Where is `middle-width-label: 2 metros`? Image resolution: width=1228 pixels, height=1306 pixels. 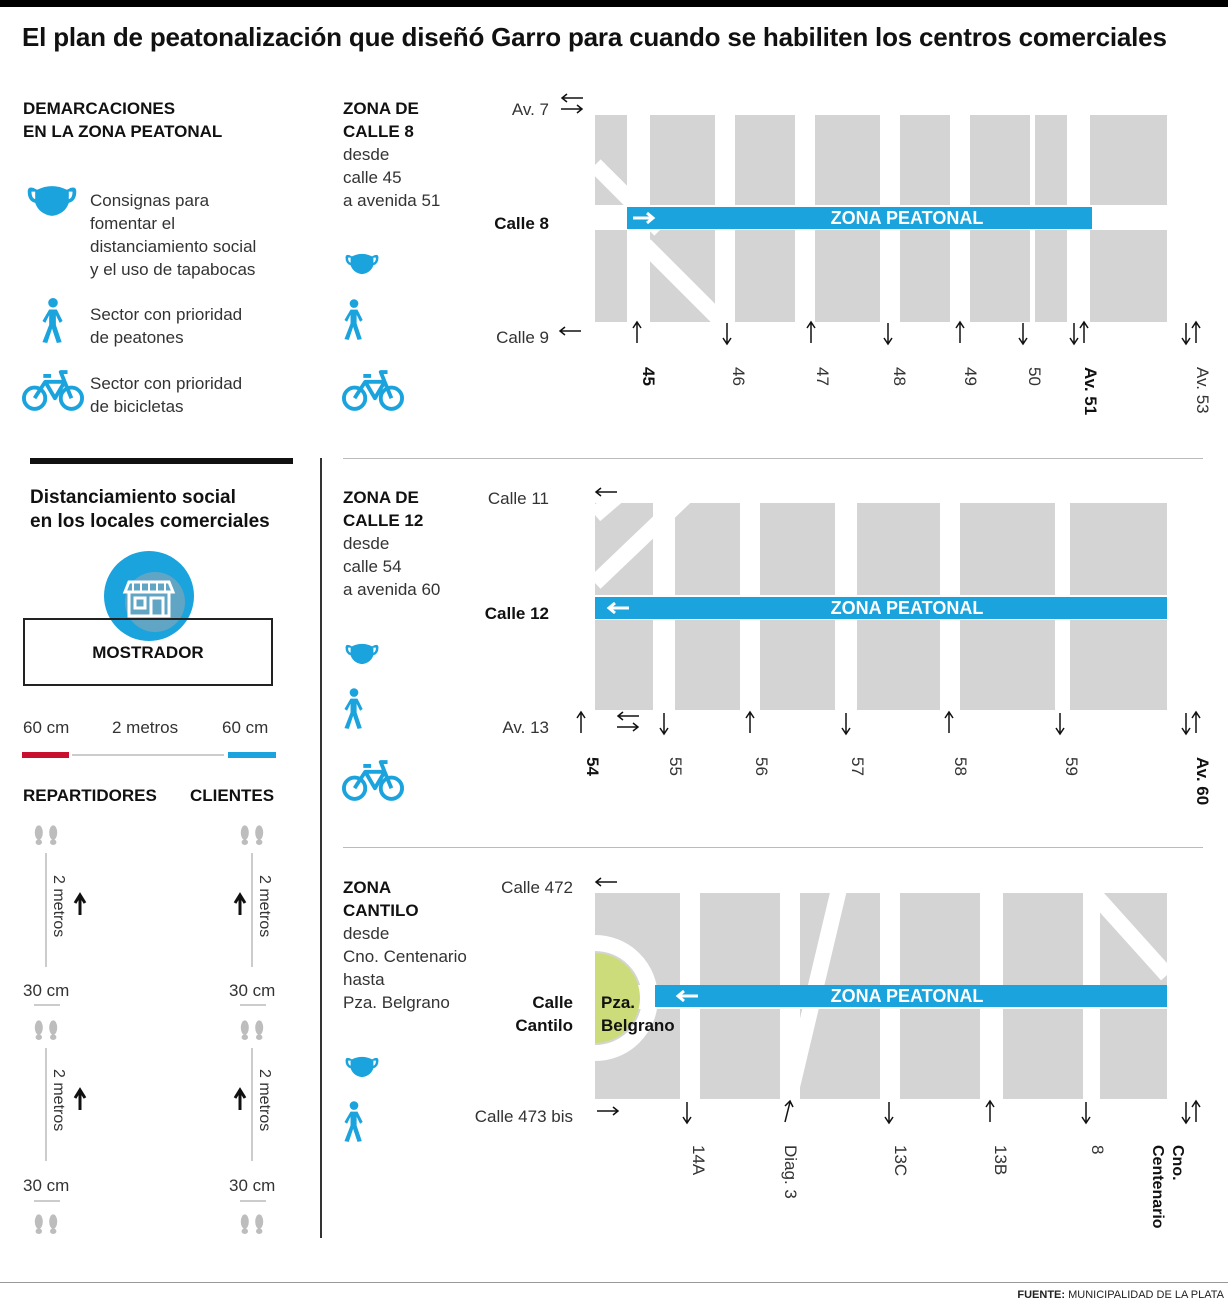
middle-width-label: 2 metros is located at coordinates (145, 727).